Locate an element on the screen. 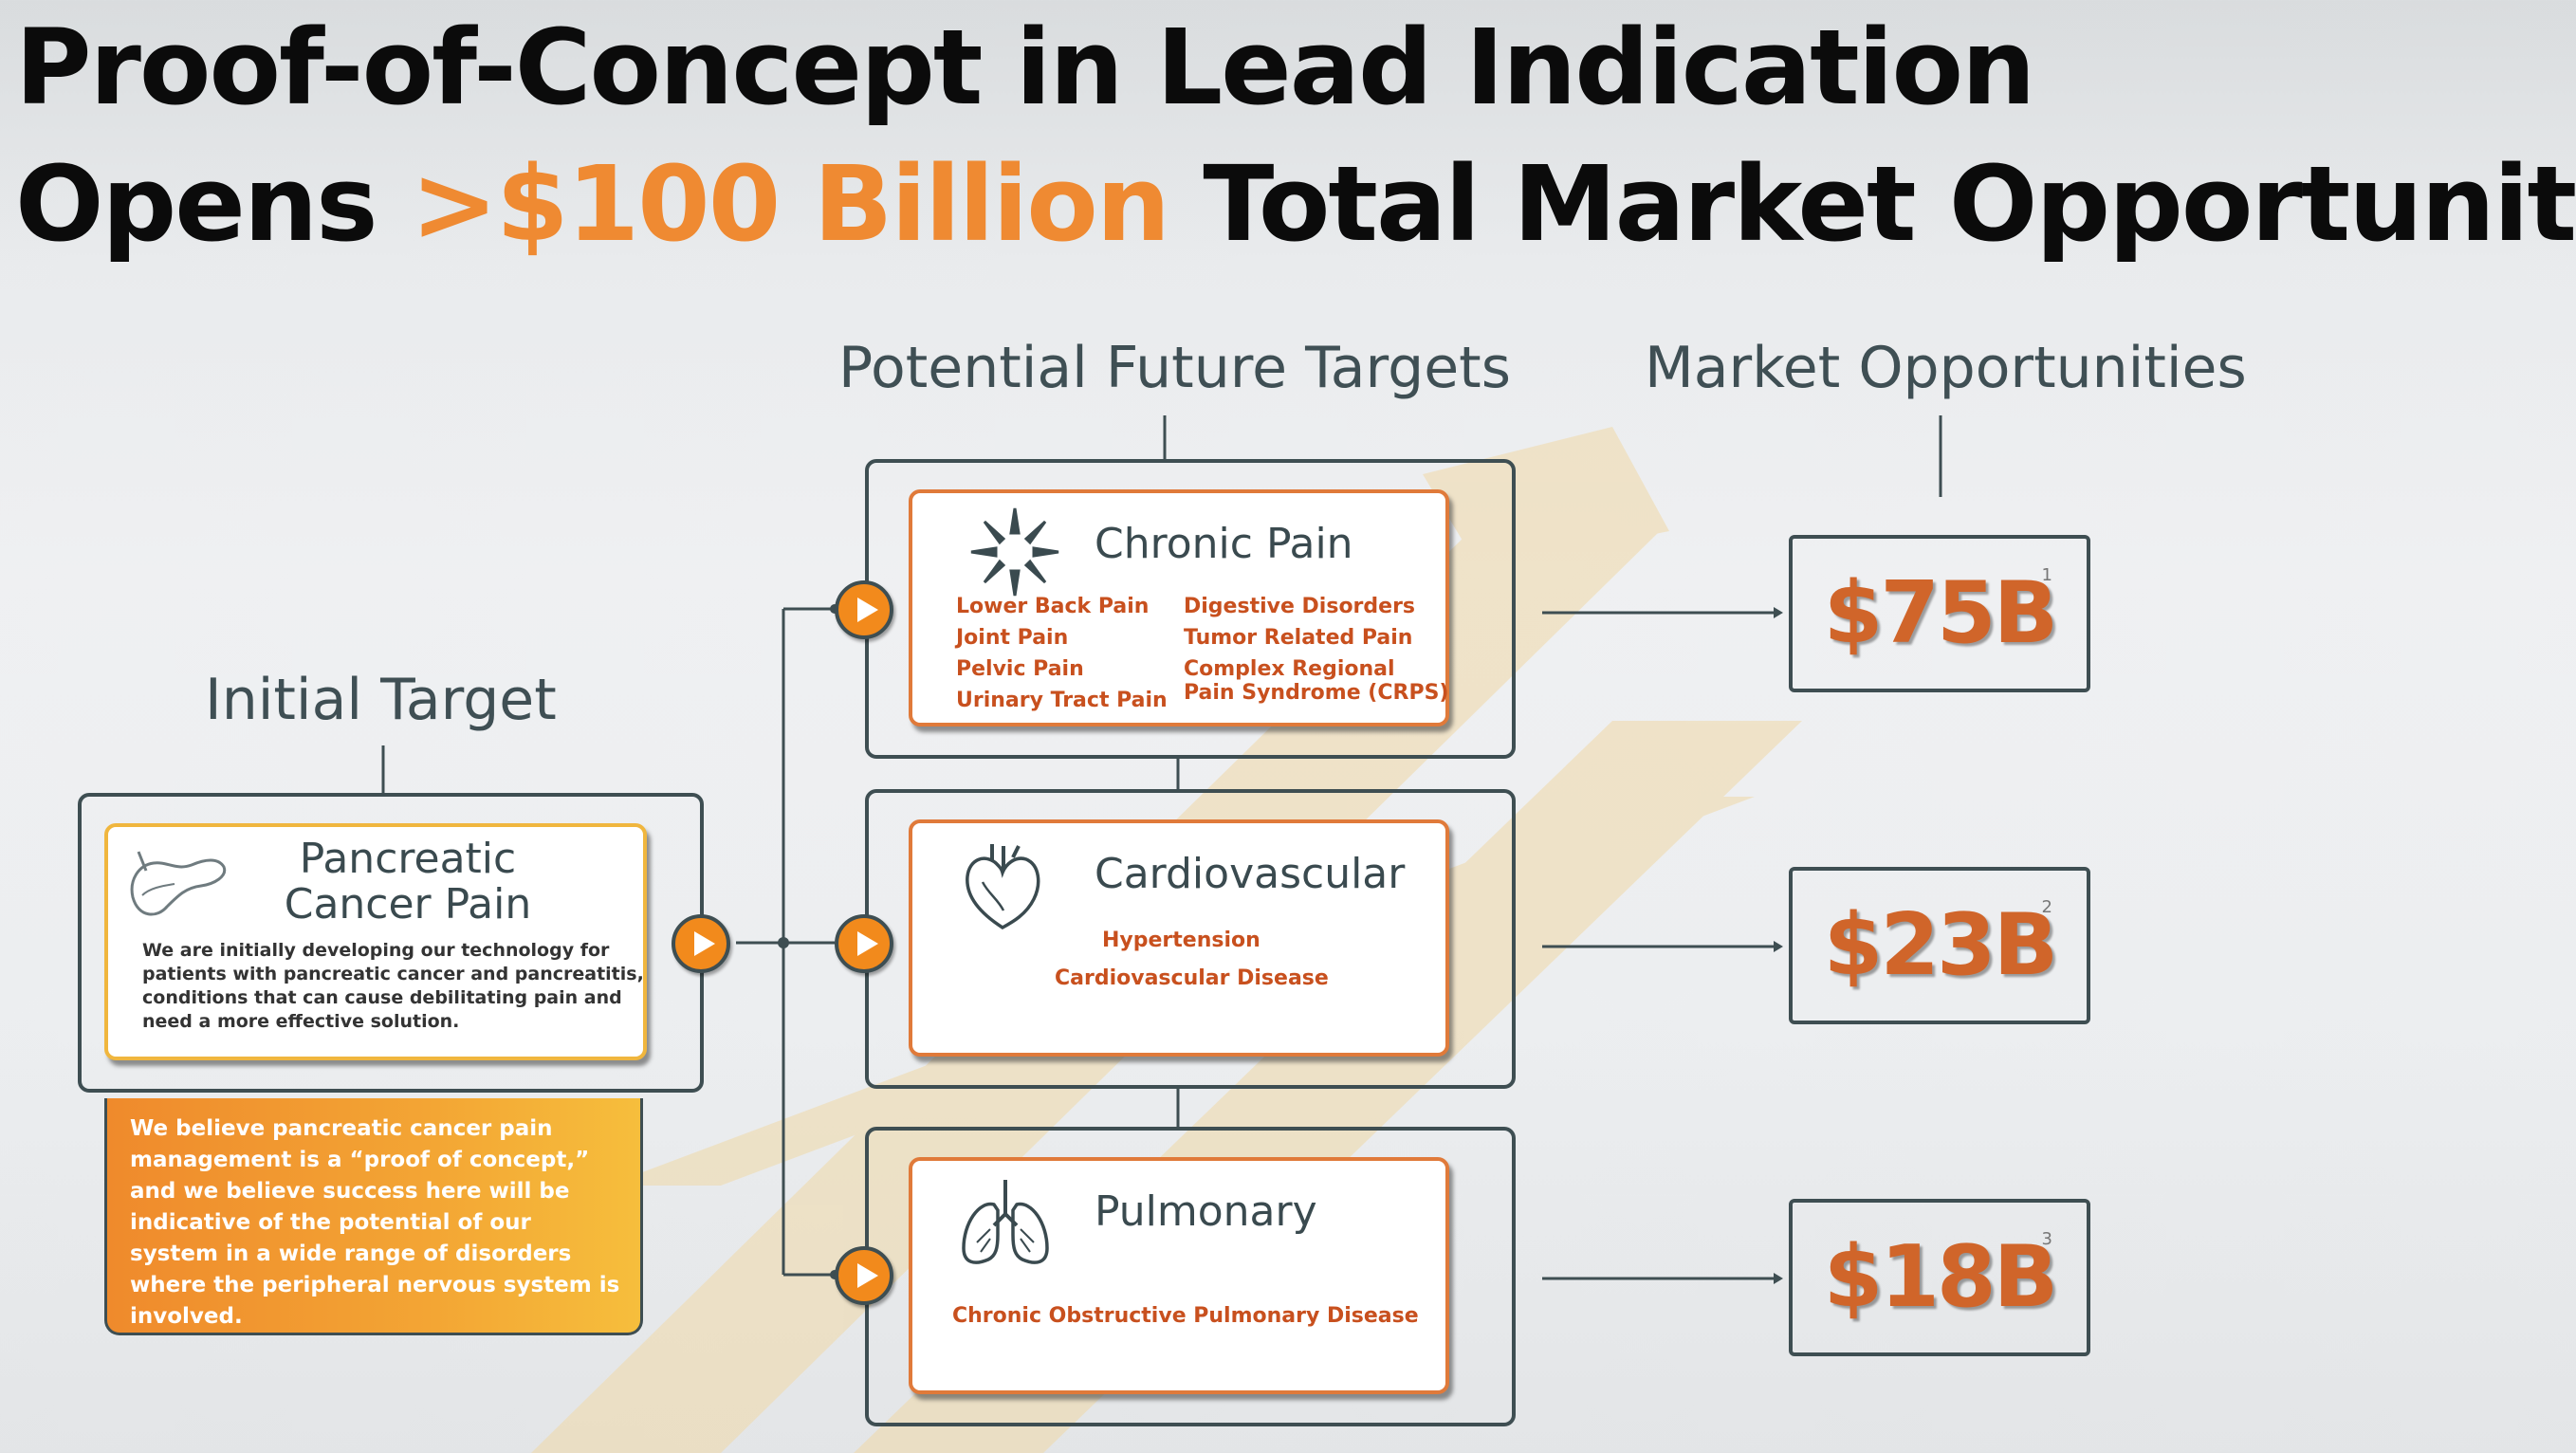  chronic-item-lower-back: Lower Back Pain is located at coordinates (1053, 606).